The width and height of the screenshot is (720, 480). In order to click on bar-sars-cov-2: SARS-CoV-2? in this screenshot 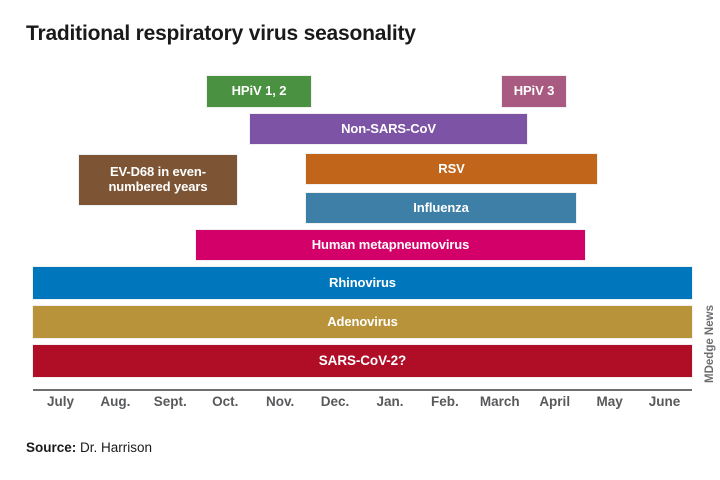, I will do `click(362, 361)`.